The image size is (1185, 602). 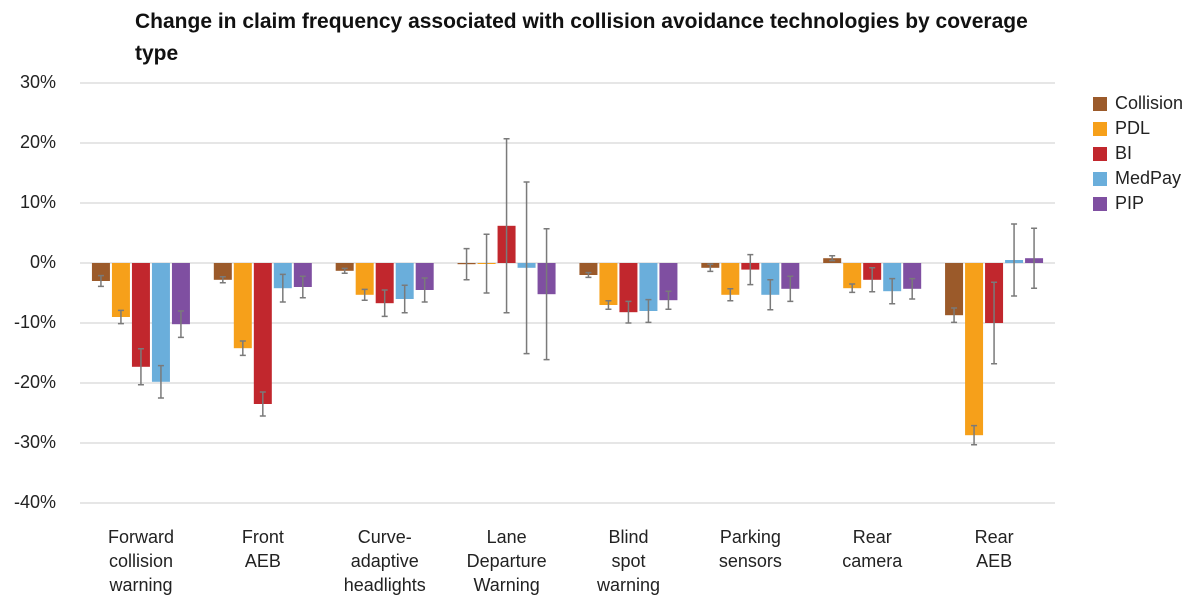 What do you see at coordinates (38, 82) in the screenshot?
I see `y-tick-label: 30%` at bounding box center [38, 82].